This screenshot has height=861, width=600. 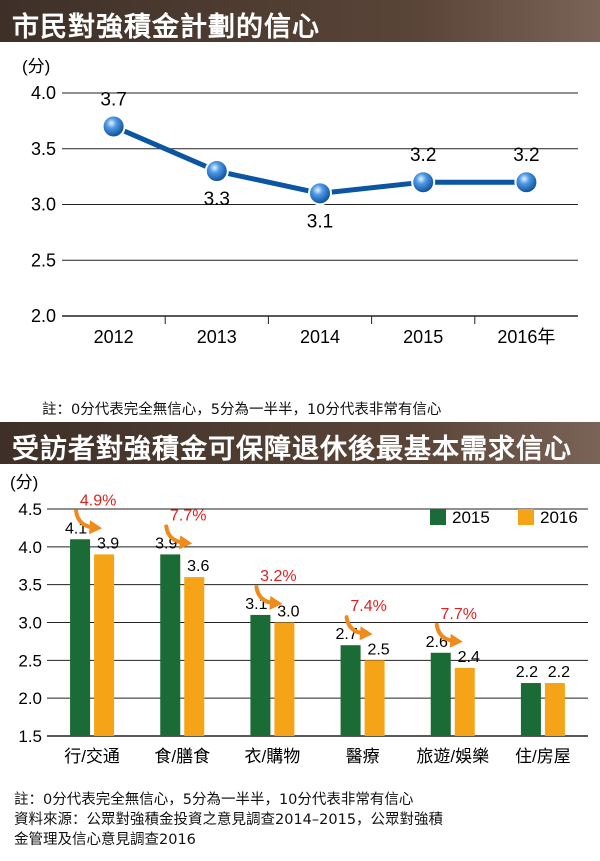 I want to click on data-label: 3.1, so click(x=320, y=221).